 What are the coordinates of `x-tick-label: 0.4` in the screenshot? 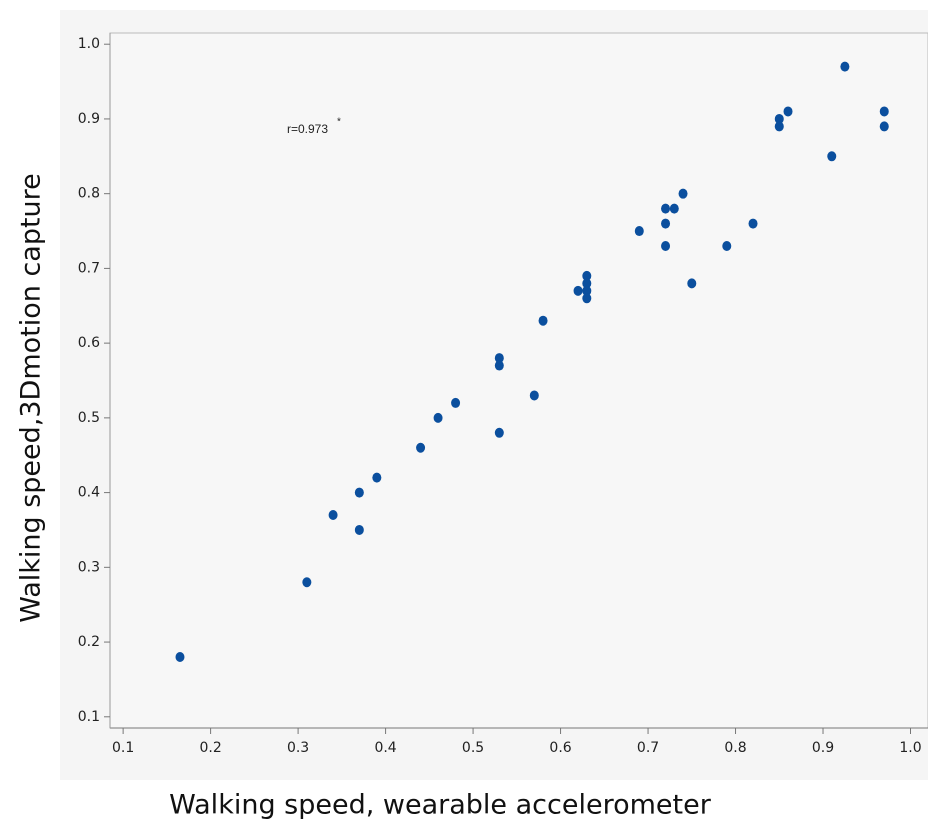 It's located at (385, 748).